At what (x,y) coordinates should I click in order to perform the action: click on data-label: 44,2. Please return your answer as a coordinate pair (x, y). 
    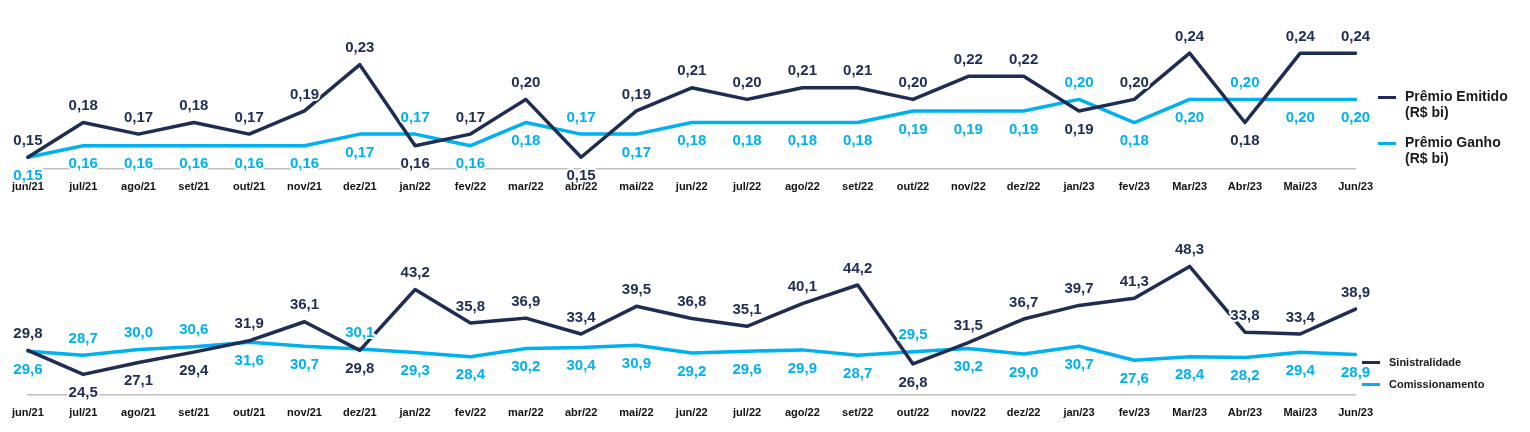
    Looking at the image, I should click on (858, 267).